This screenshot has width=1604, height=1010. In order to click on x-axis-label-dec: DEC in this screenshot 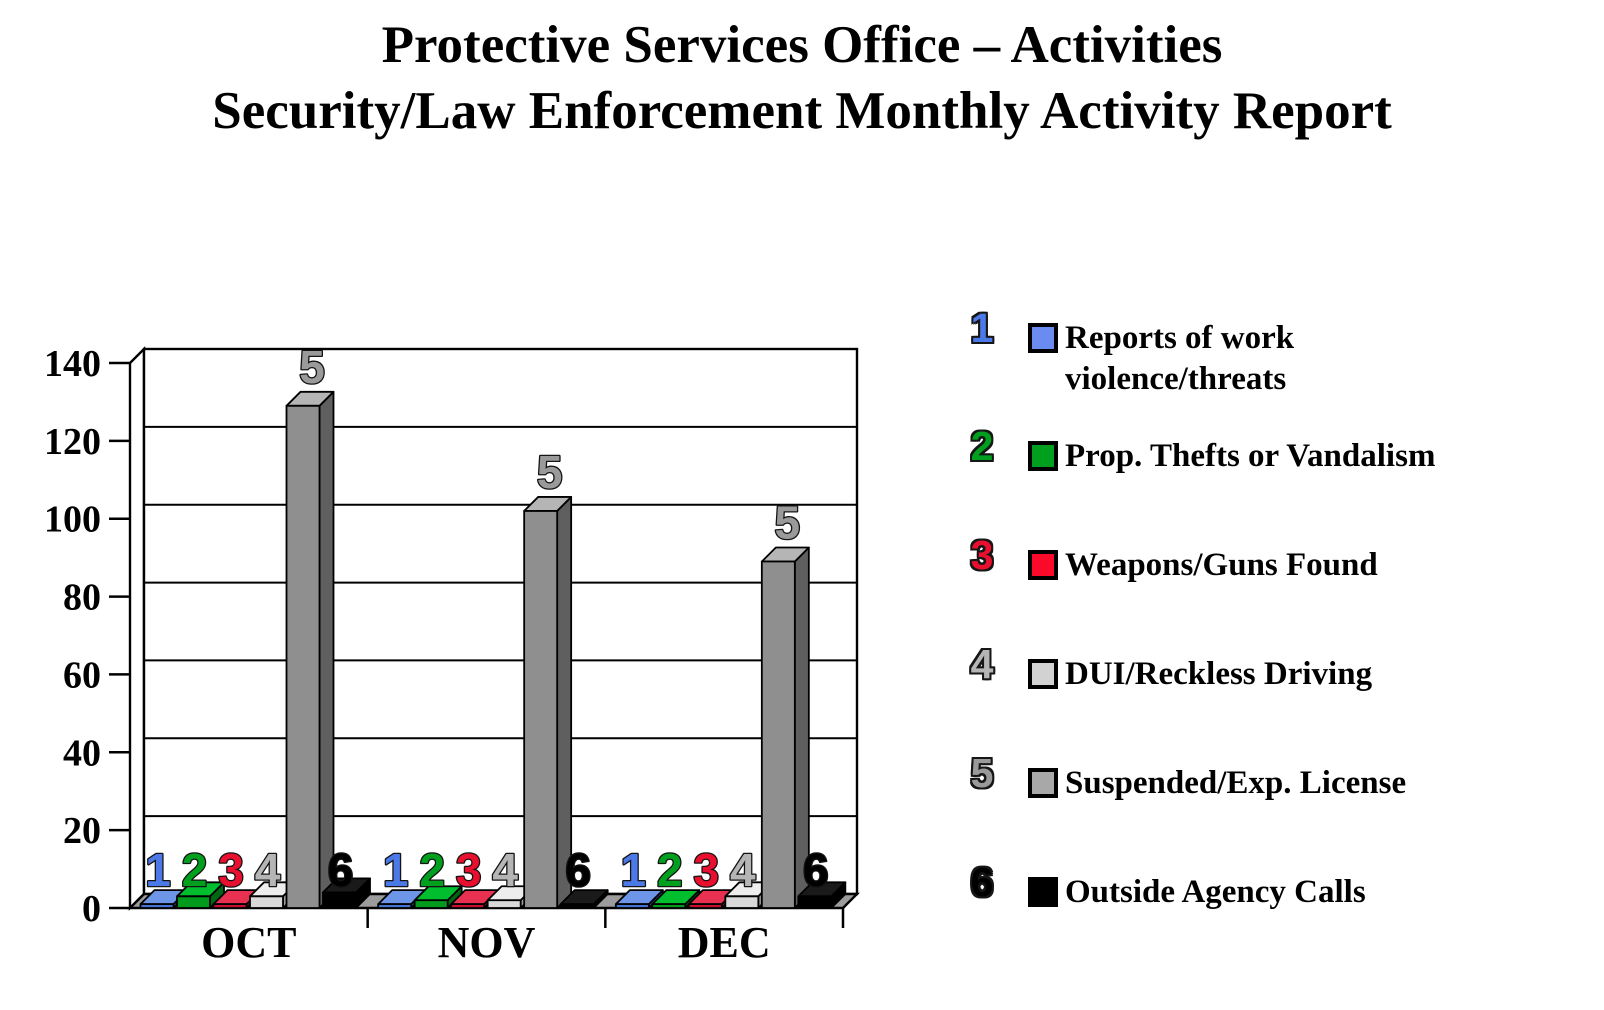, I will do `click(724, 942)`.